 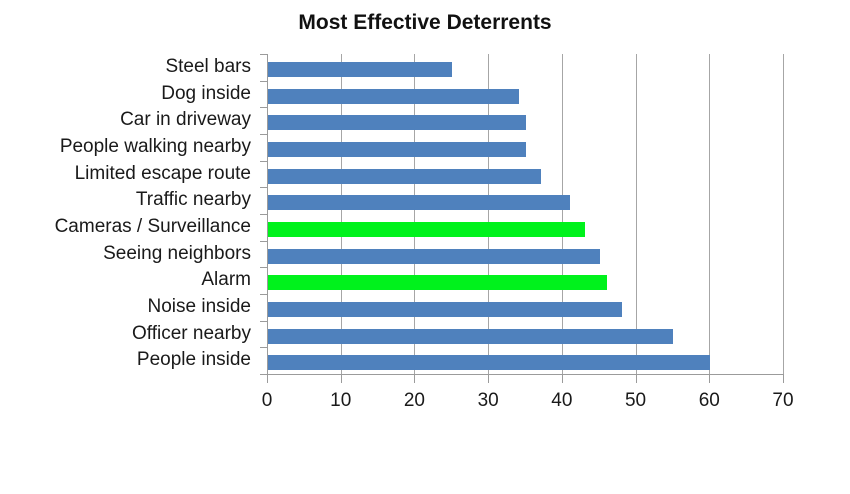 What do you see at coordinates (208, 66) in the screenshot?
I see `category-label-steel-bars: Steel bars` at bounding box center [208, 66].